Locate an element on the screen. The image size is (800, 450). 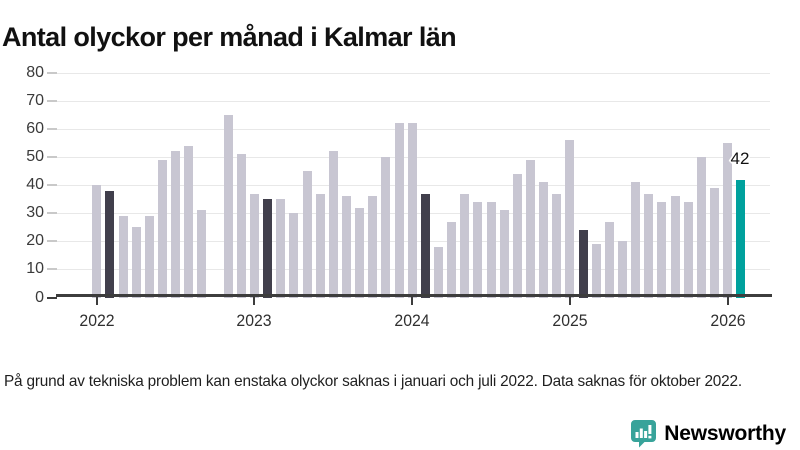
y-axis-label-50: 50 is located at coordinates (35, 156).